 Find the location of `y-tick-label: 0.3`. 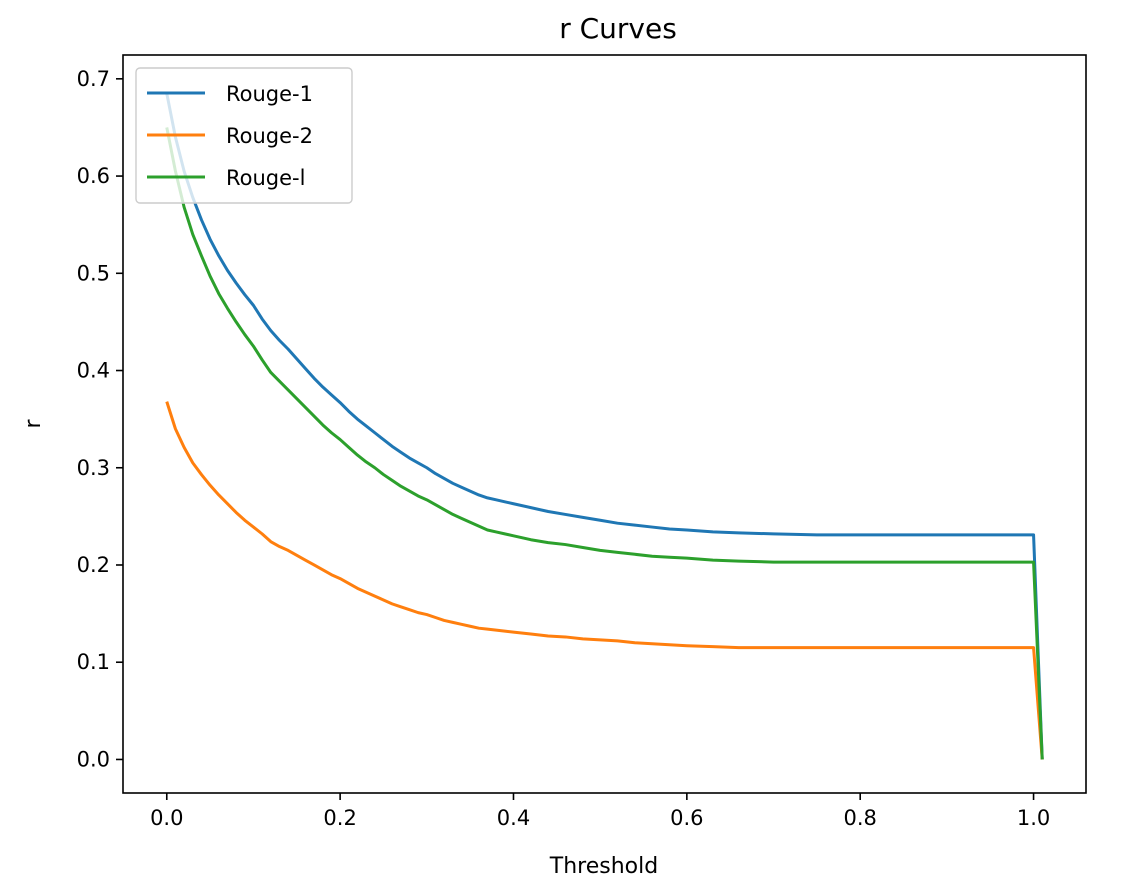

y-tick-label: 0.3 is located at coordinates (93, 468).